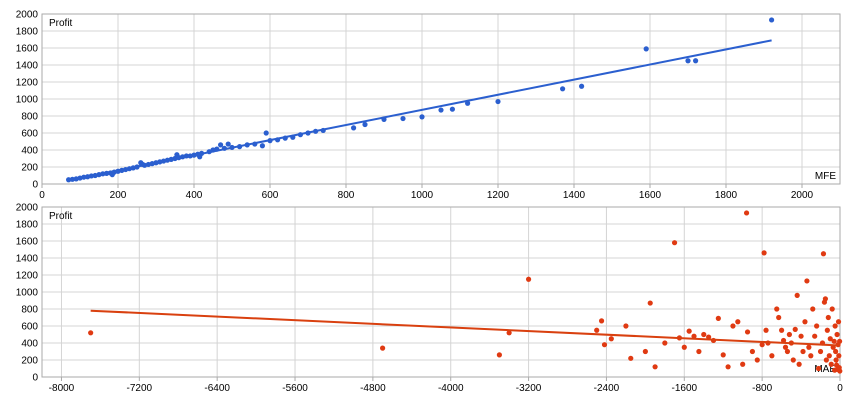 The image size is (860, 405). What do you see at coordinates (29, 134) in the screenshot?
I see `mfe-y-tick-label: 600` at bounding box center [29, 134].